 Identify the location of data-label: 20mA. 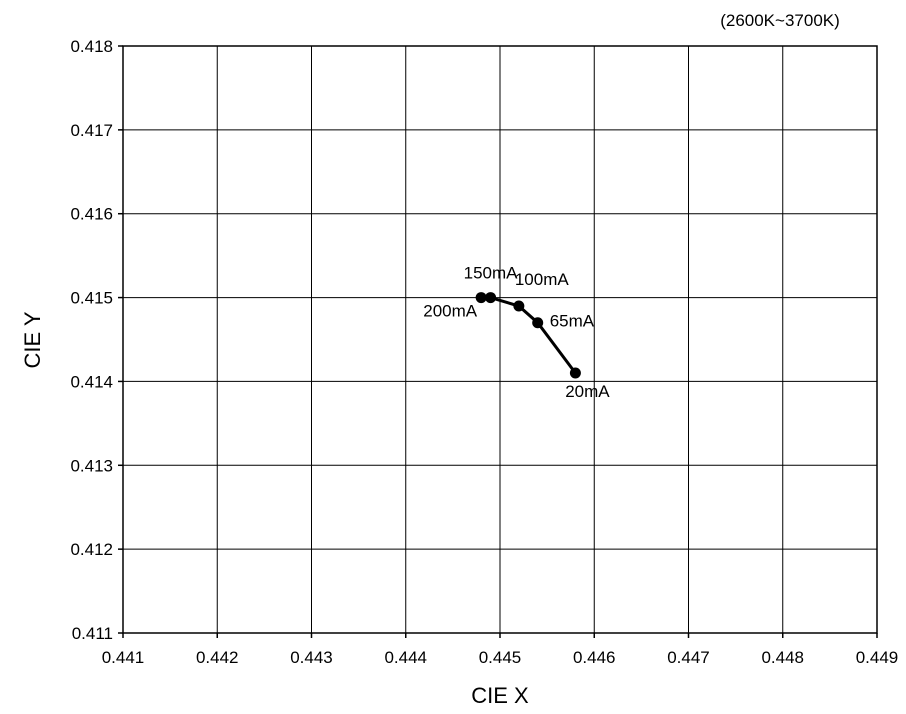
(587, 391).